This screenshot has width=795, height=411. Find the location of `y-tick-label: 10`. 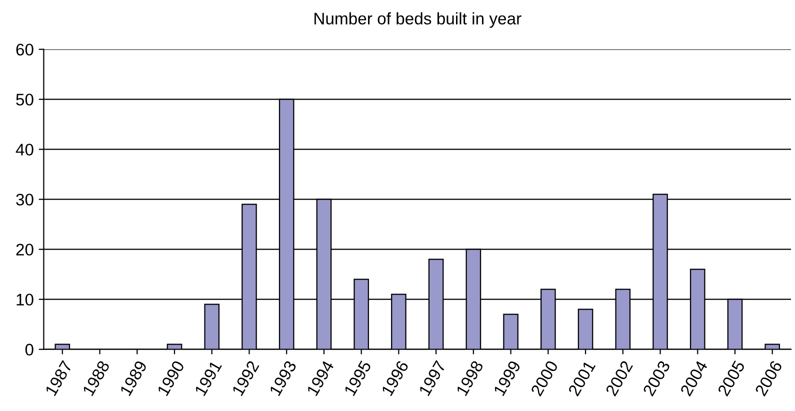

y-tick-label: 10 is located at coordinates (25, 300).